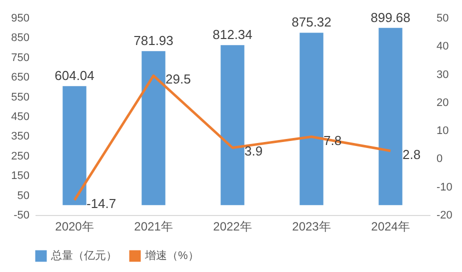 The height and width of the screenshot is (272, 462). What do you see at coordinates (411, 154) in the screenshot?
I see `data-label: 2.8` at bounding box center [411, 154].